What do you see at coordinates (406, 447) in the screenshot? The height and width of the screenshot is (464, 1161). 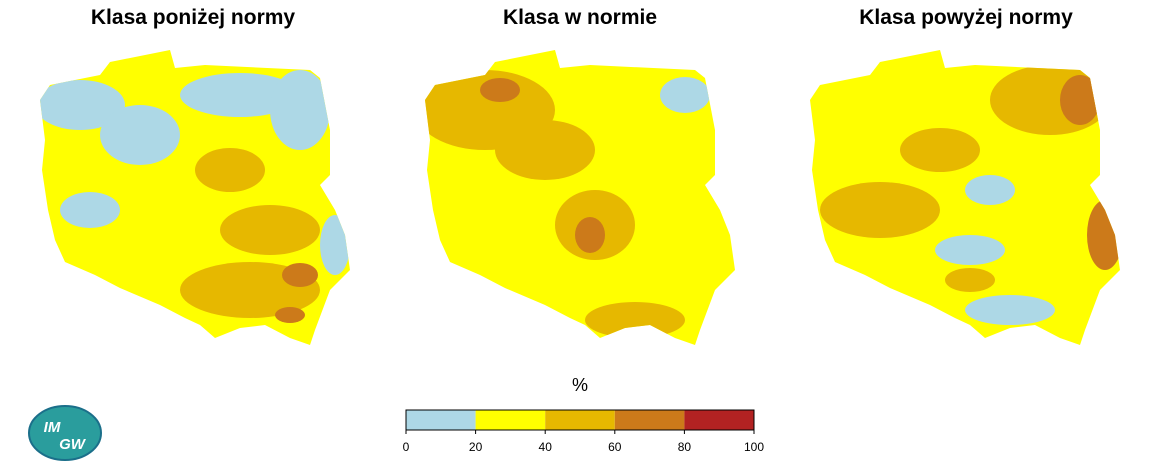 I see `tick-label: 0` at bounding box center [406, 447].